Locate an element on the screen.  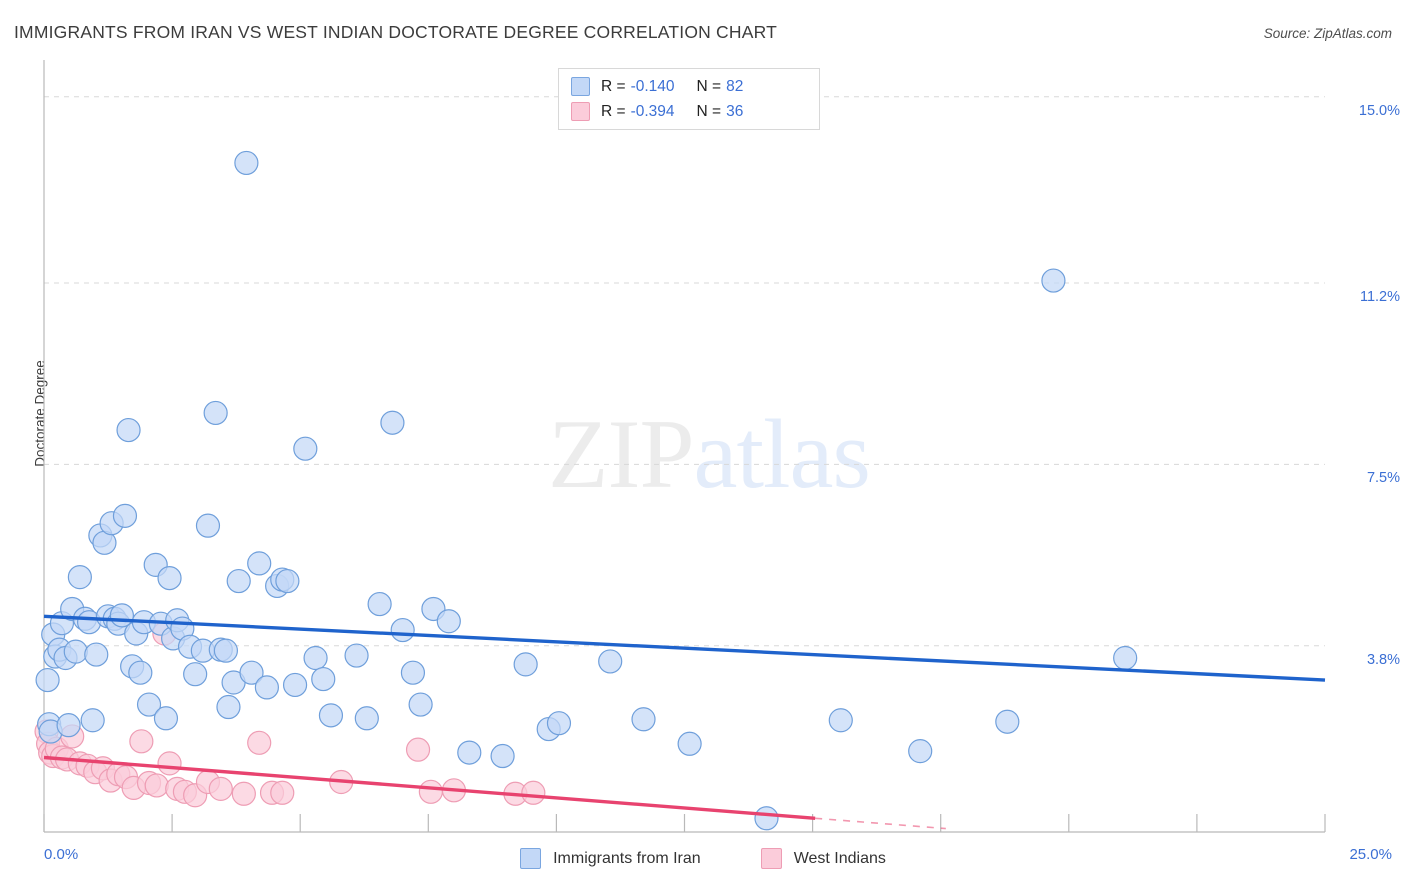
y-tick-label: 7.5% is located at coordinates (1383, 478).